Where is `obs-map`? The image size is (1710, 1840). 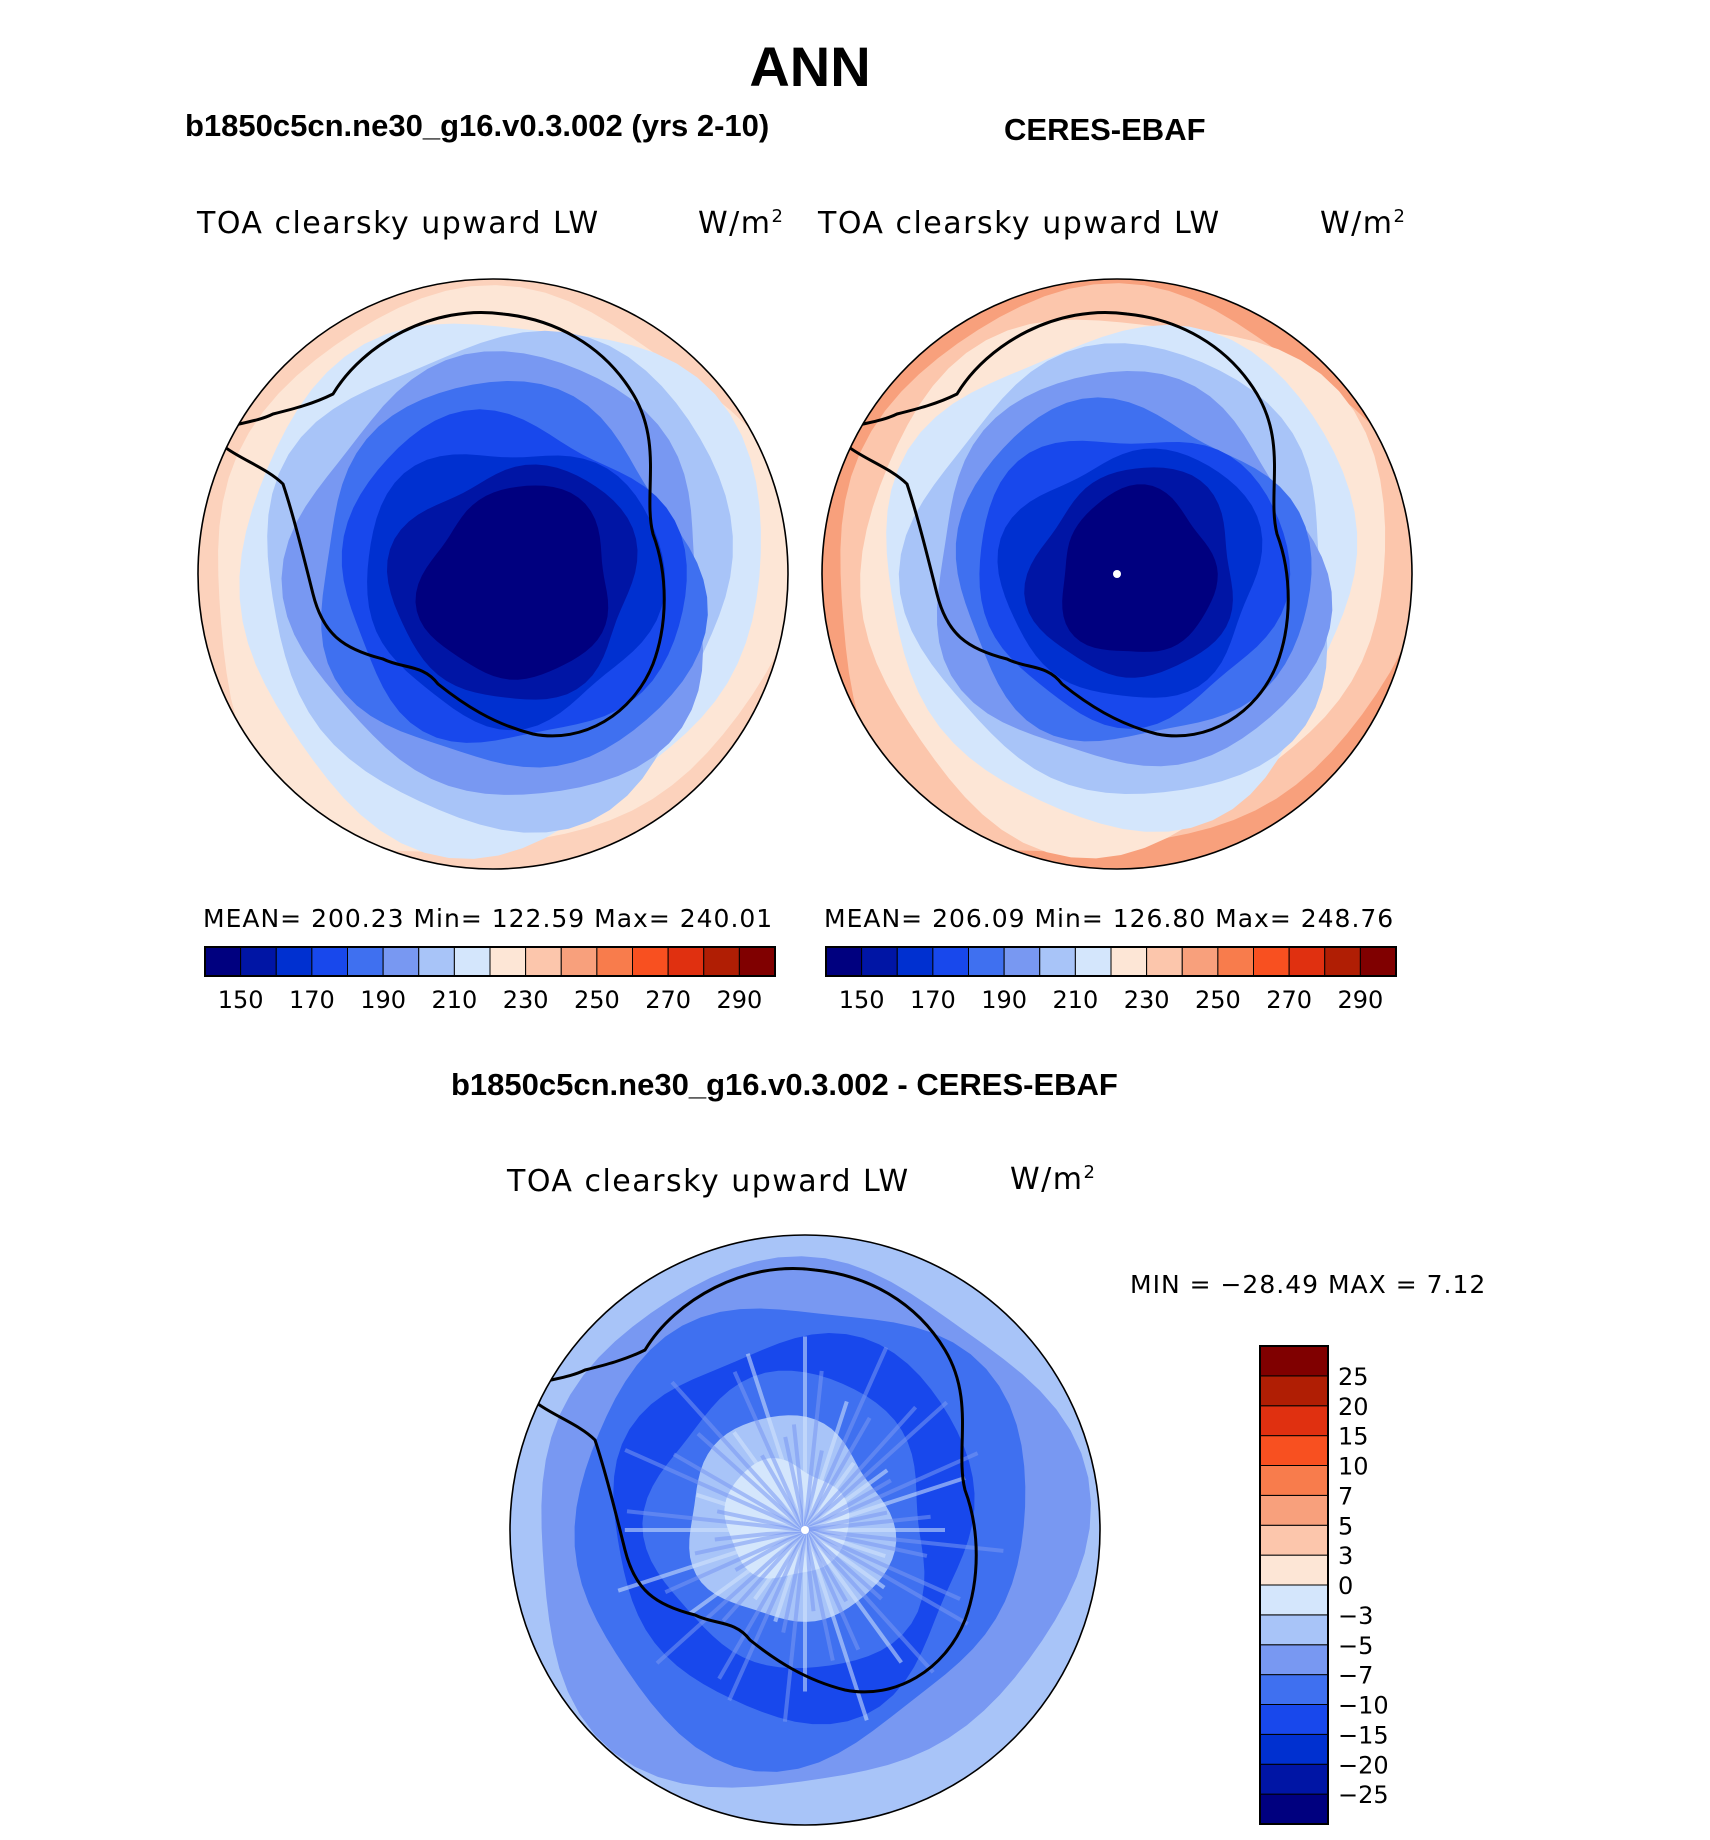 obs-map is located at coordinates (1117, 574).